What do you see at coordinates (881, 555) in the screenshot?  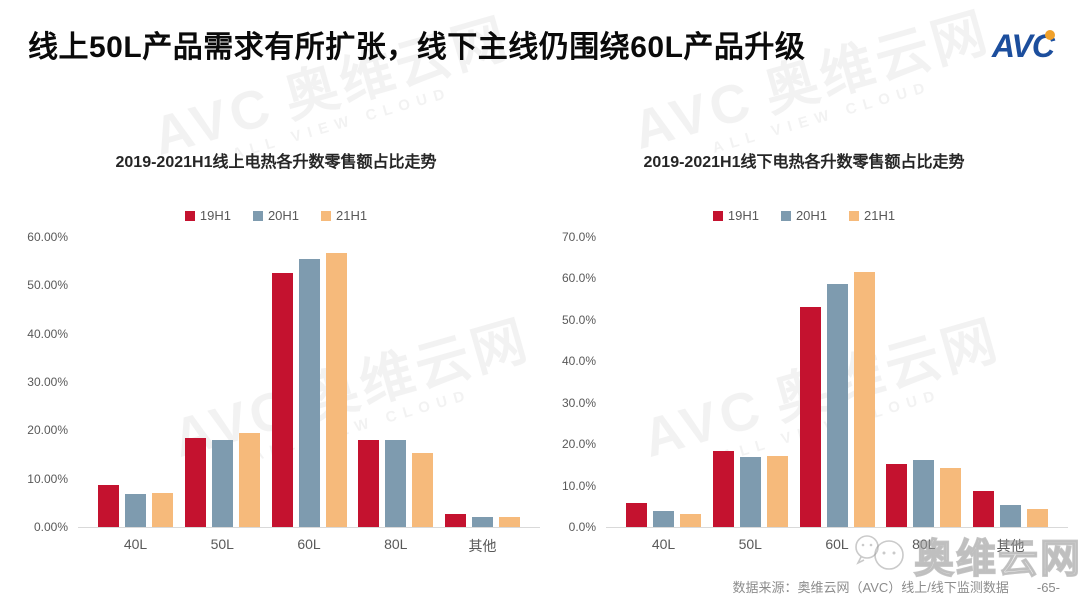 I see `chat-bubbles-icon` at bounding box center [881, 555].